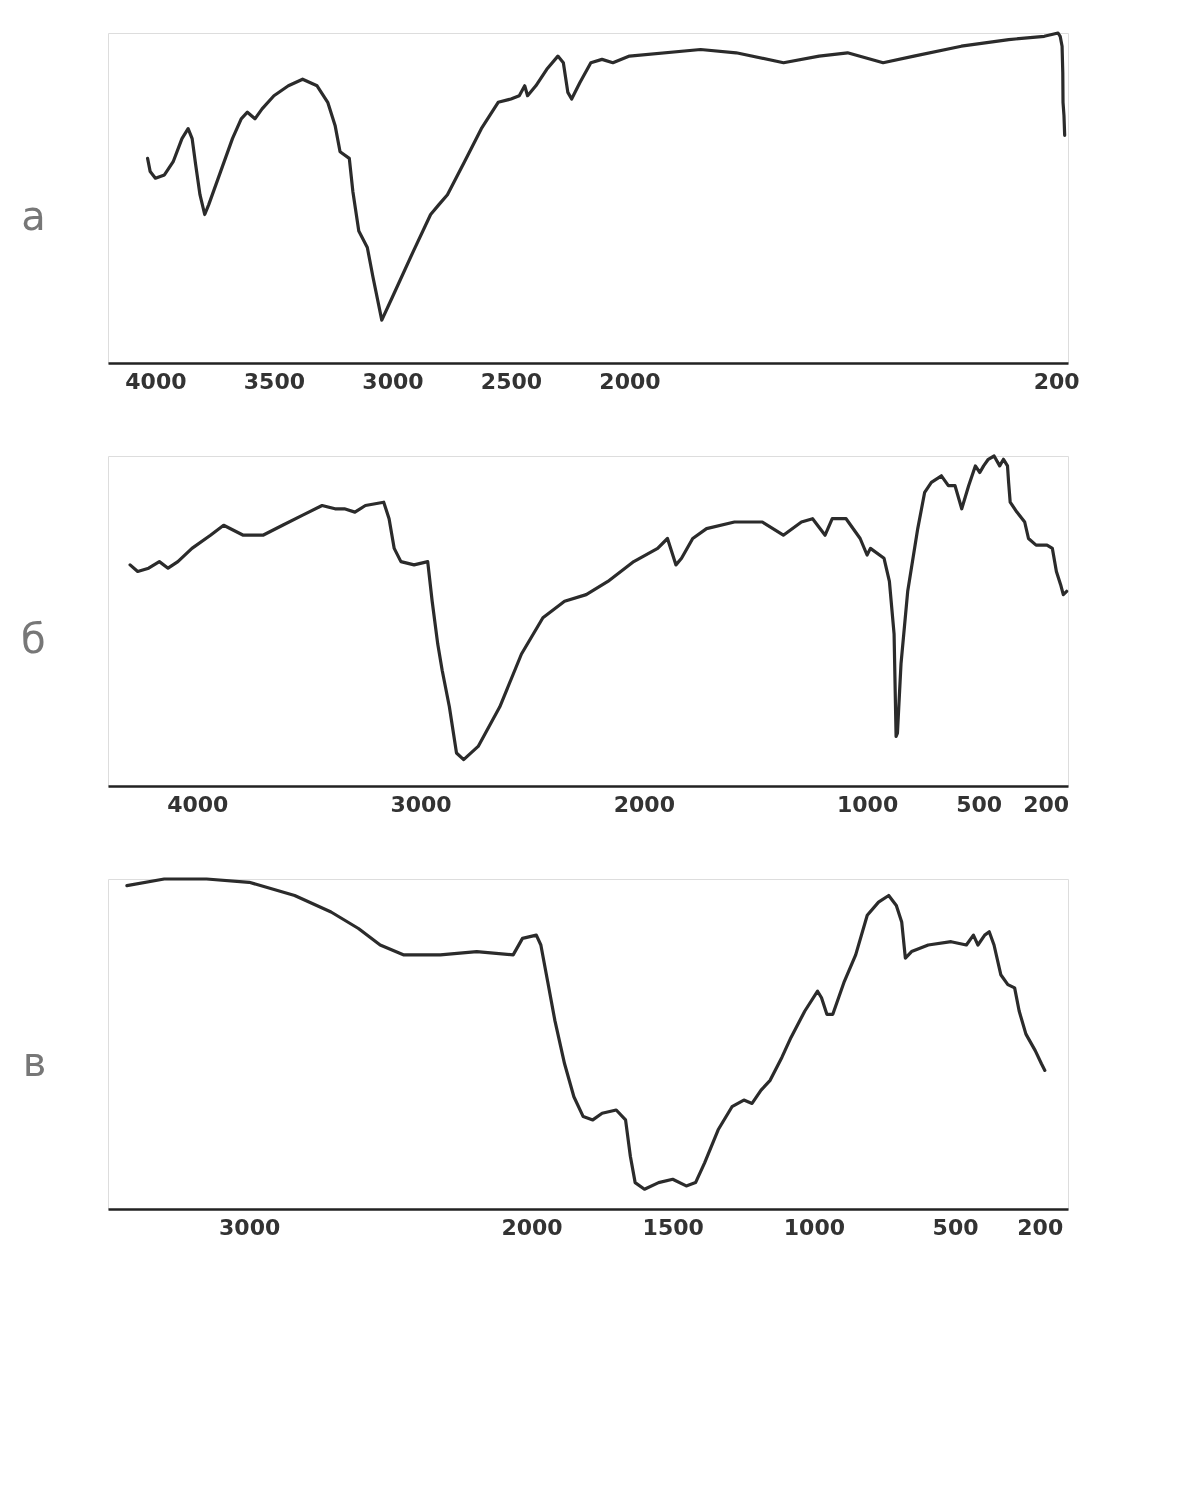 Image resolution: width=1189 pixels, height=1506 pixels. What do you see at coordinates (33, 639) in the screenshot?
I see `text: б` at bounding box center [33, 639].